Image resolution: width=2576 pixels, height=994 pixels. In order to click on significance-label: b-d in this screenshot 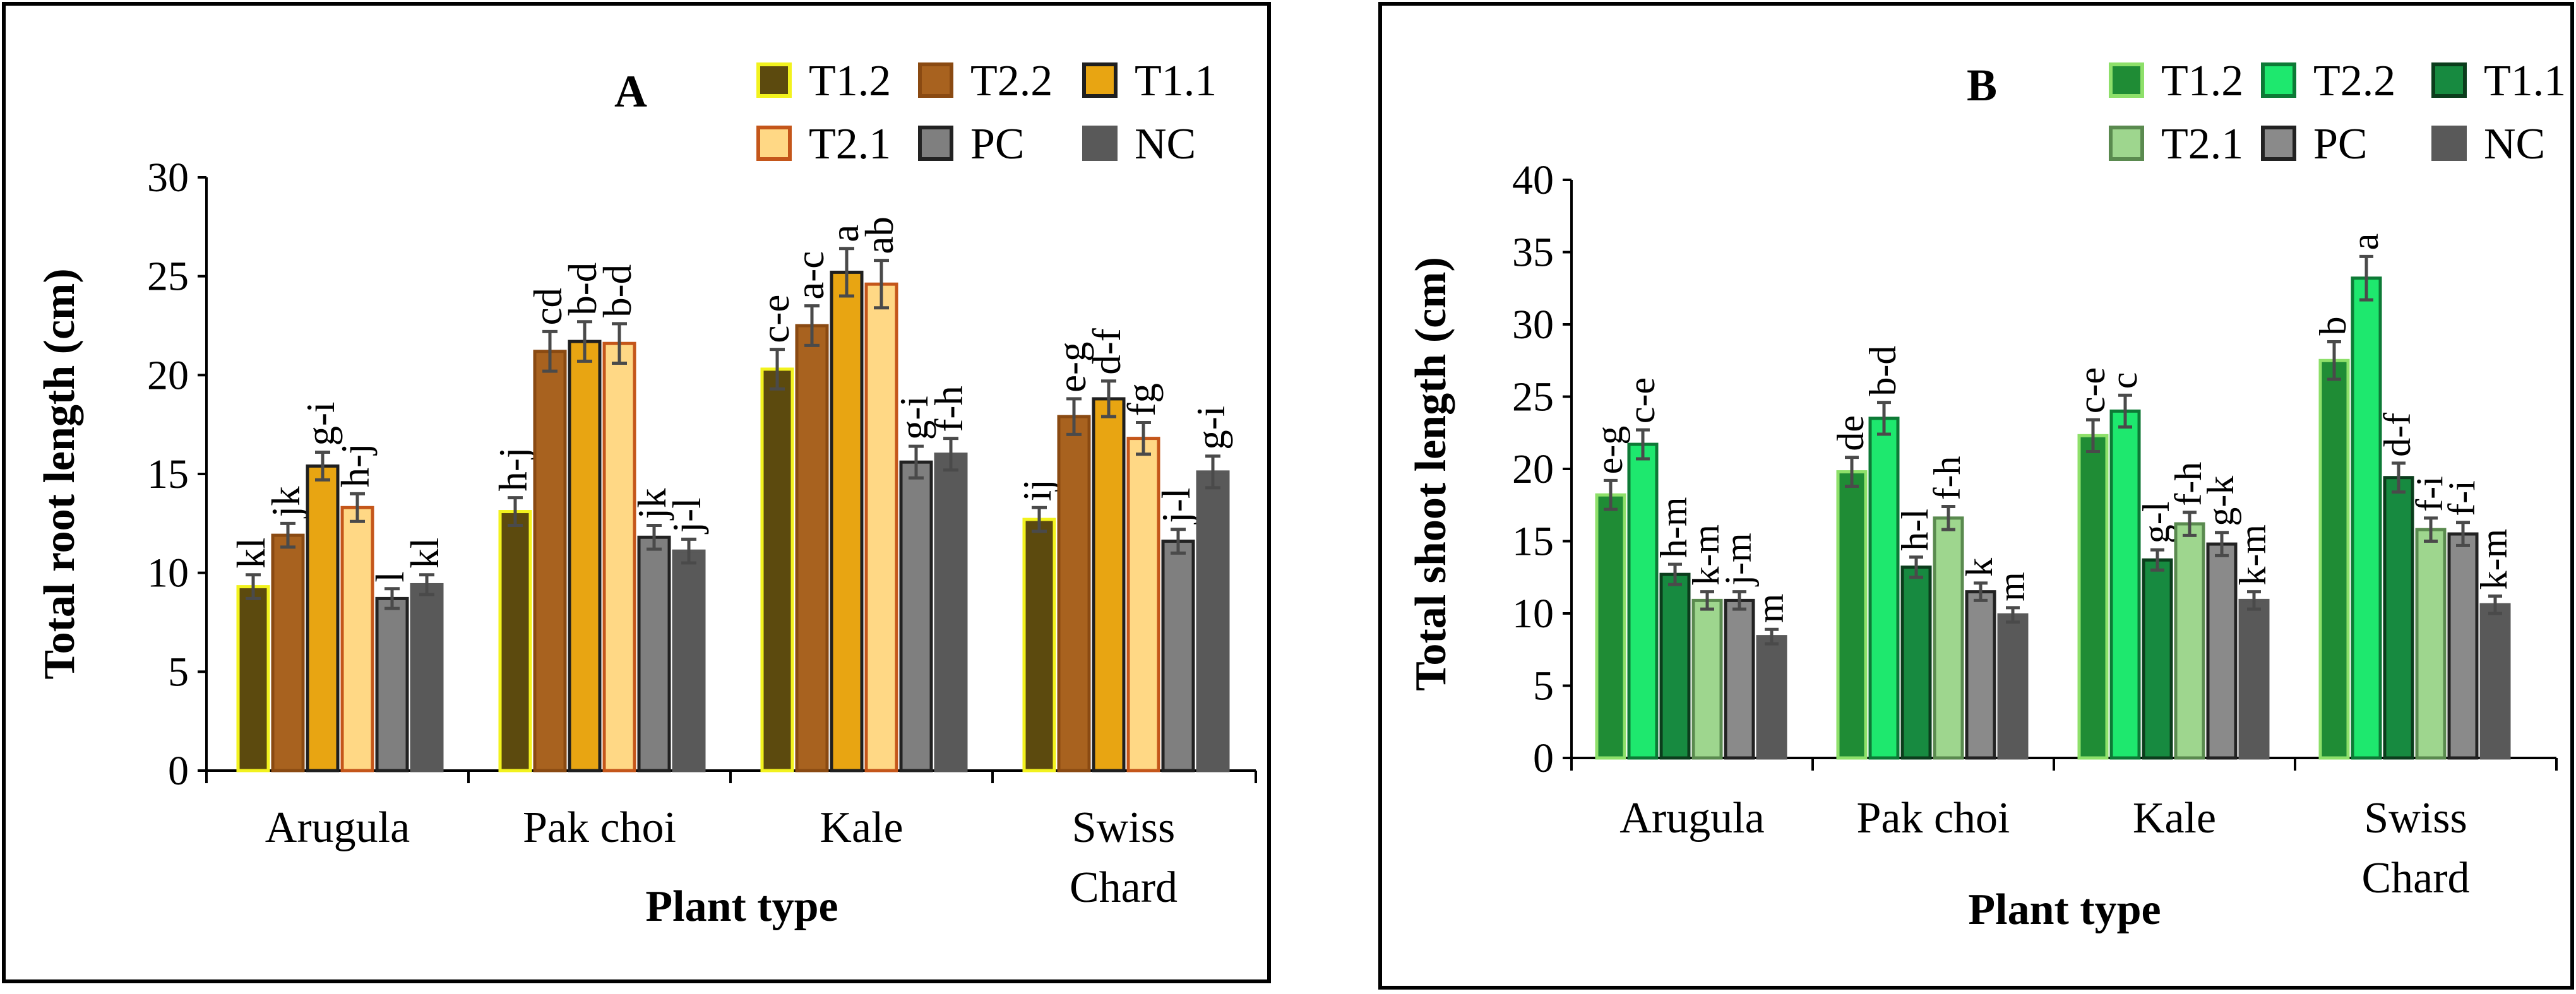, I will do `click(617, 290)`.